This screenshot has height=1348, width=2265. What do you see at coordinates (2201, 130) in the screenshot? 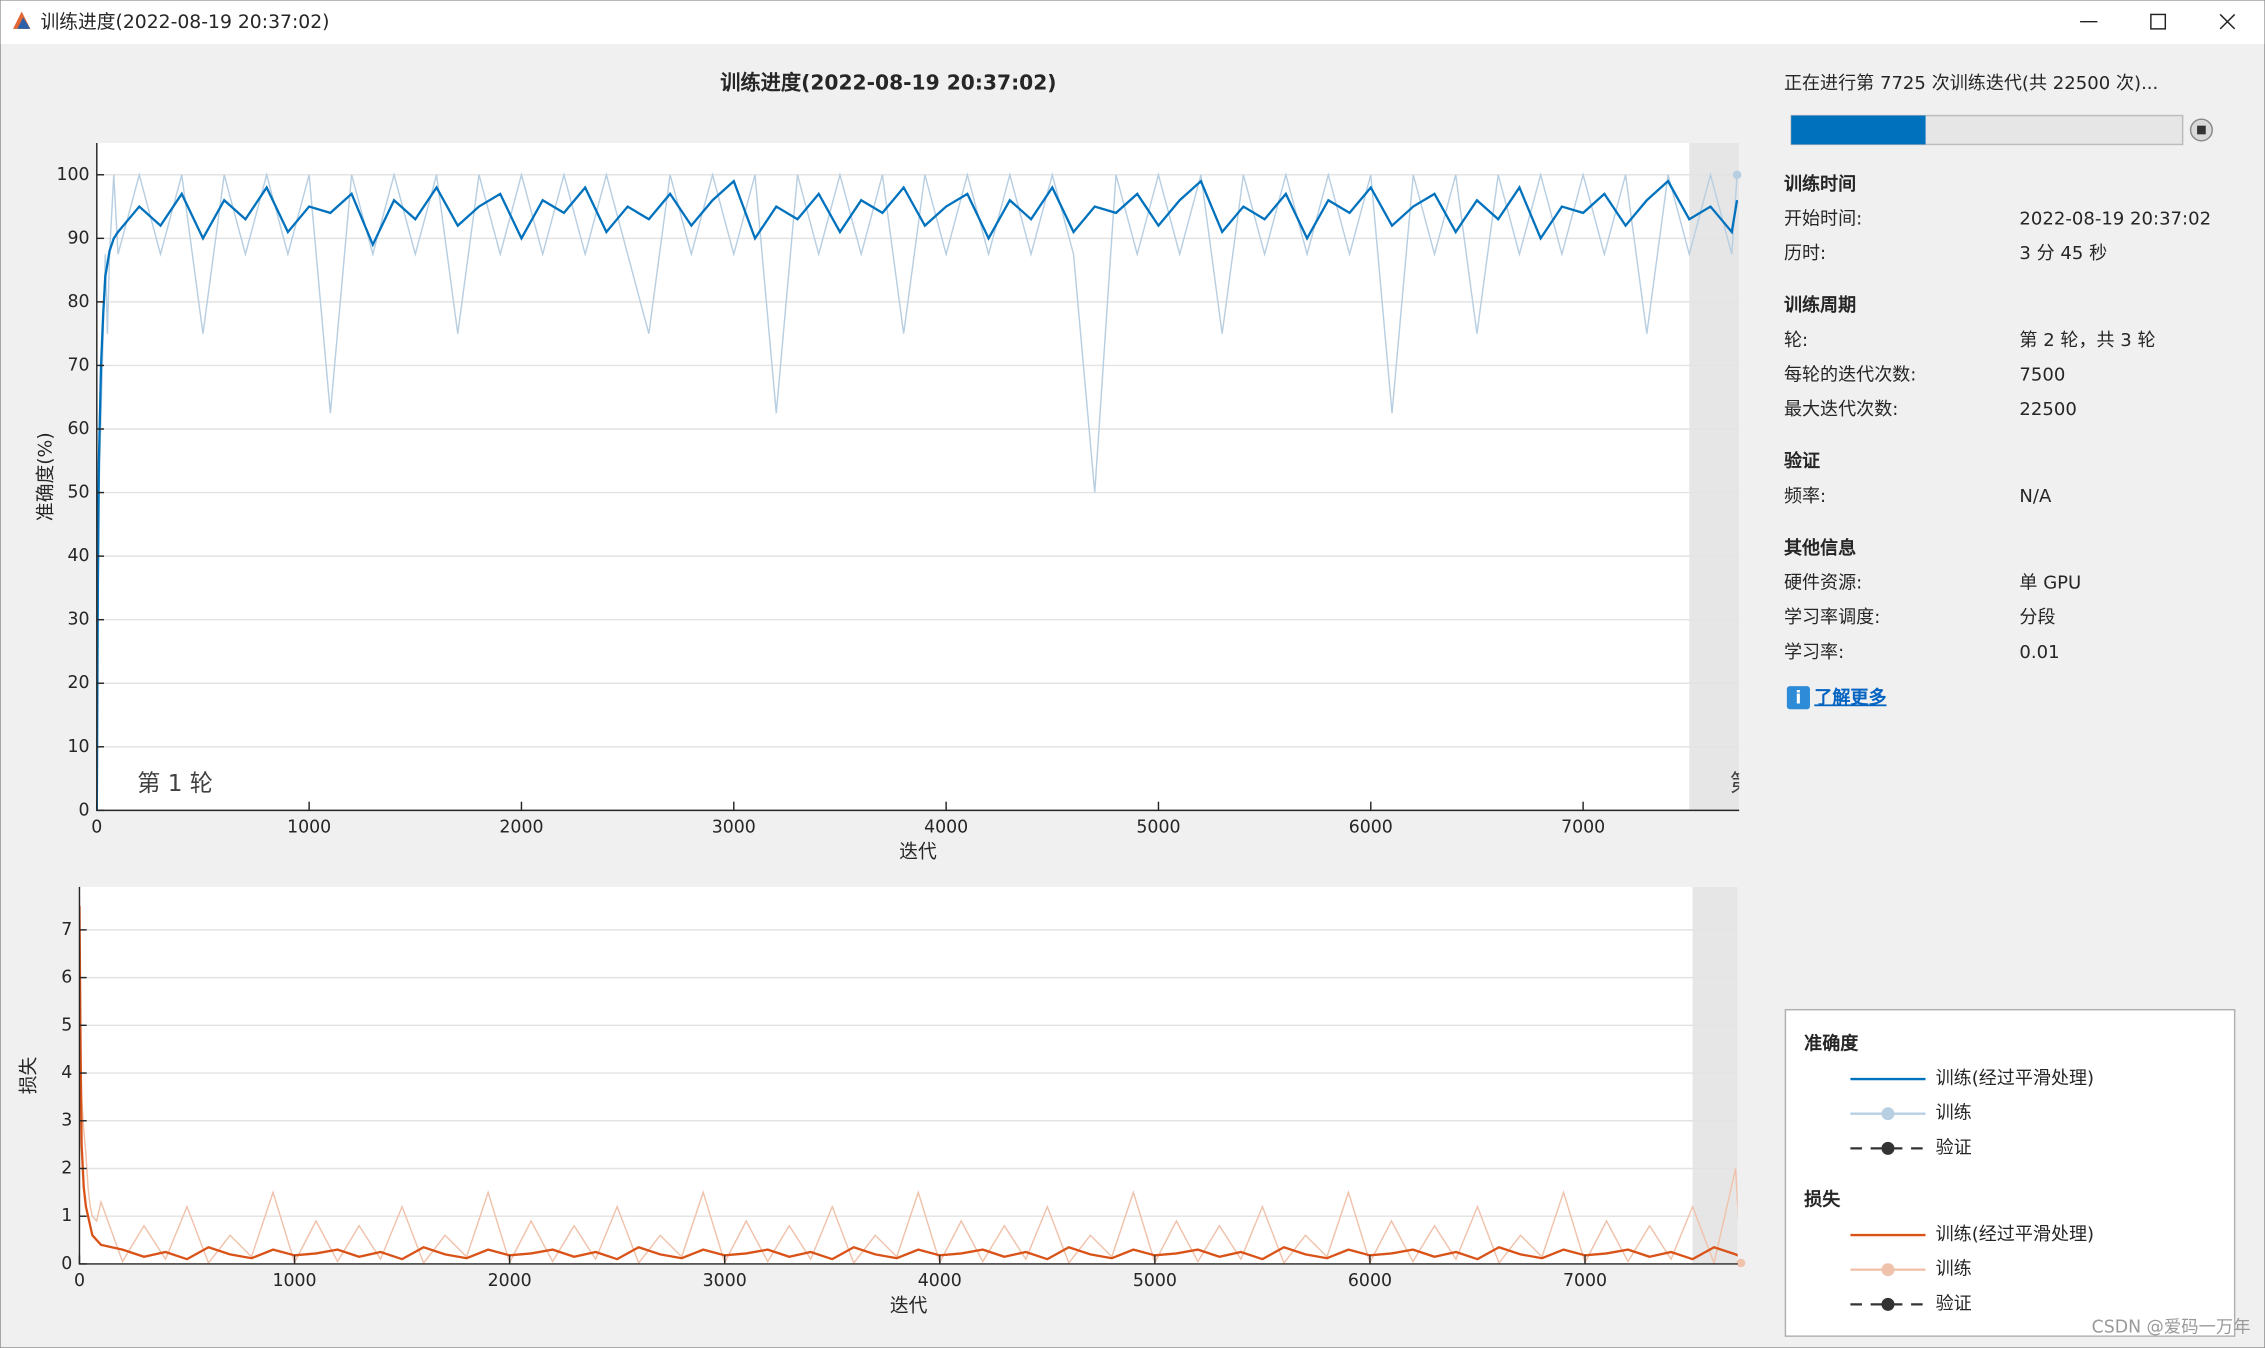
I see `stop-button` at bounding box center [2201, 130].